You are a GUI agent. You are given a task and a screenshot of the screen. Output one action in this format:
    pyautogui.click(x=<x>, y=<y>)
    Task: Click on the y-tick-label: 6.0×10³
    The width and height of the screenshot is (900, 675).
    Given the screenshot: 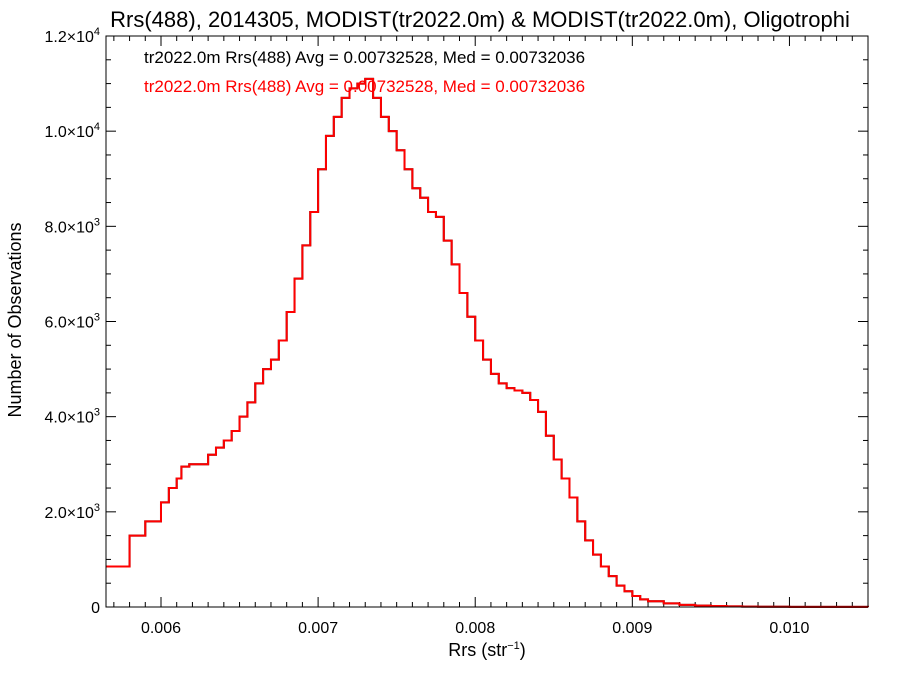 What is the action you would take?
    pyautogui.click(x=72, y=322)
    